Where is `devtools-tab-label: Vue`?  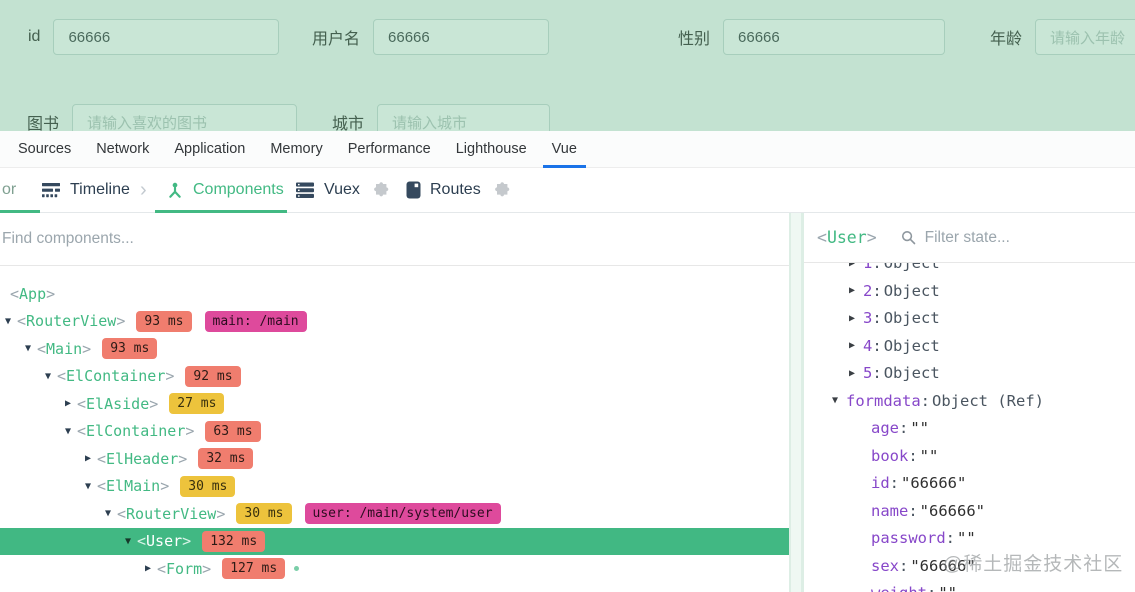
devtools-tab-label: Vue is located at coordinates (564, 149).